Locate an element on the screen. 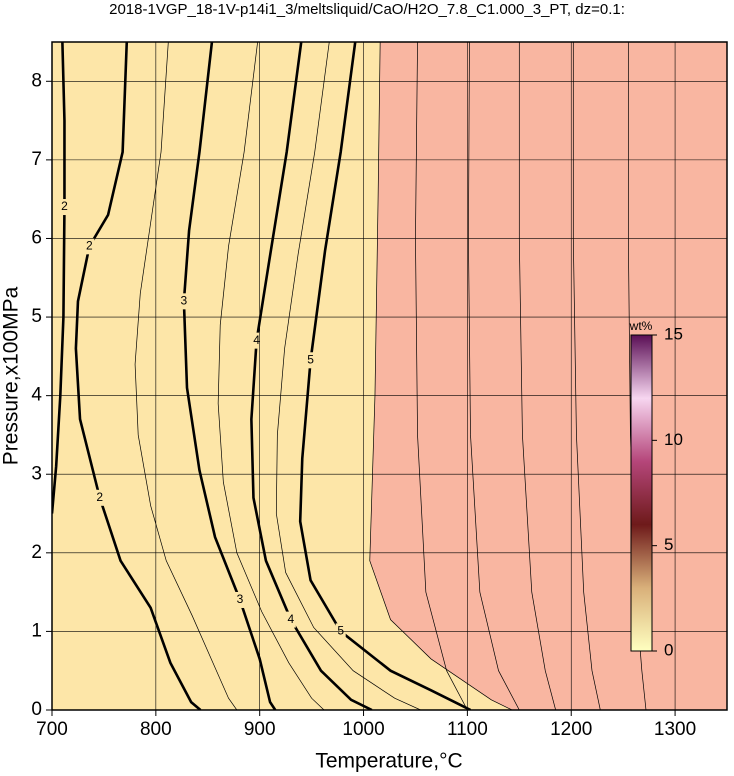 This screenshot has height=776, width=734. y-tick-label: 8 is located at coordinates (36, 80).